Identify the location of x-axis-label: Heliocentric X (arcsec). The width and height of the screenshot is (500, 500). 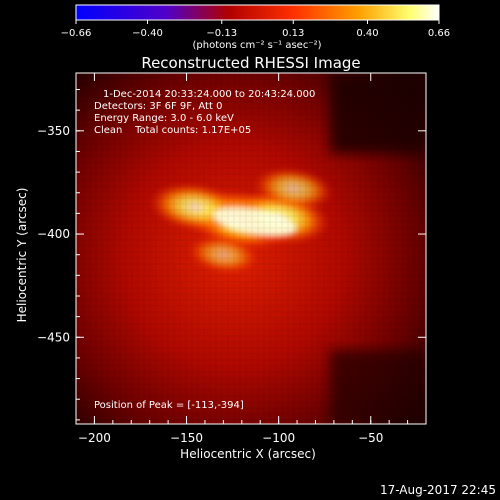
(248, 454).